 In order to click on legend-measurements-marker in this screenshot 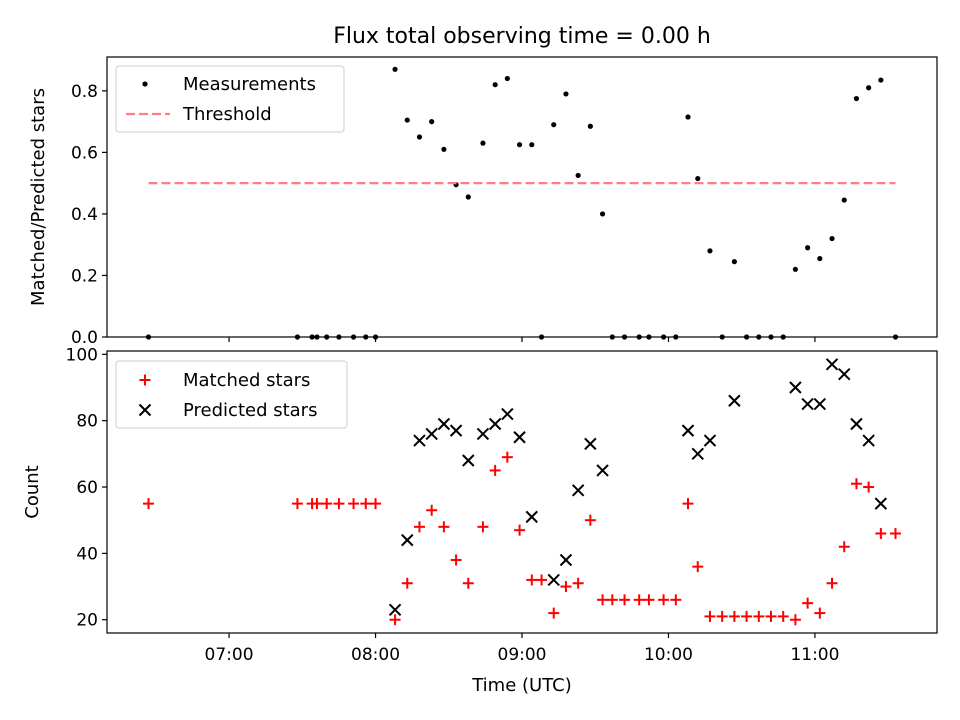, I will do `click(145, 84)`.